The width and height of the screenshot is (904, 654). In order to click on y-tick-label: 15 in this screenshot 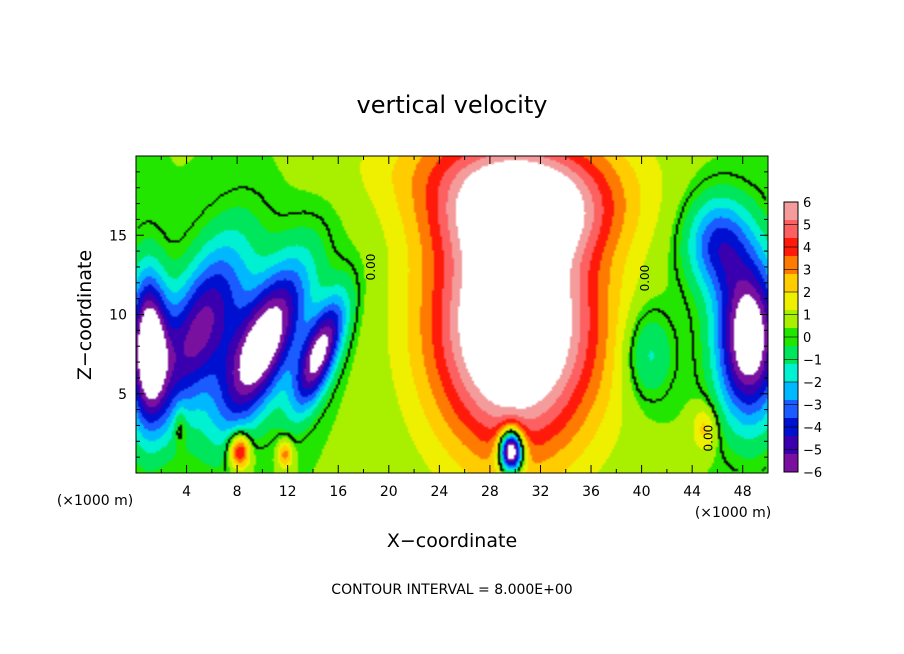, I will do `click(118, 236)`.